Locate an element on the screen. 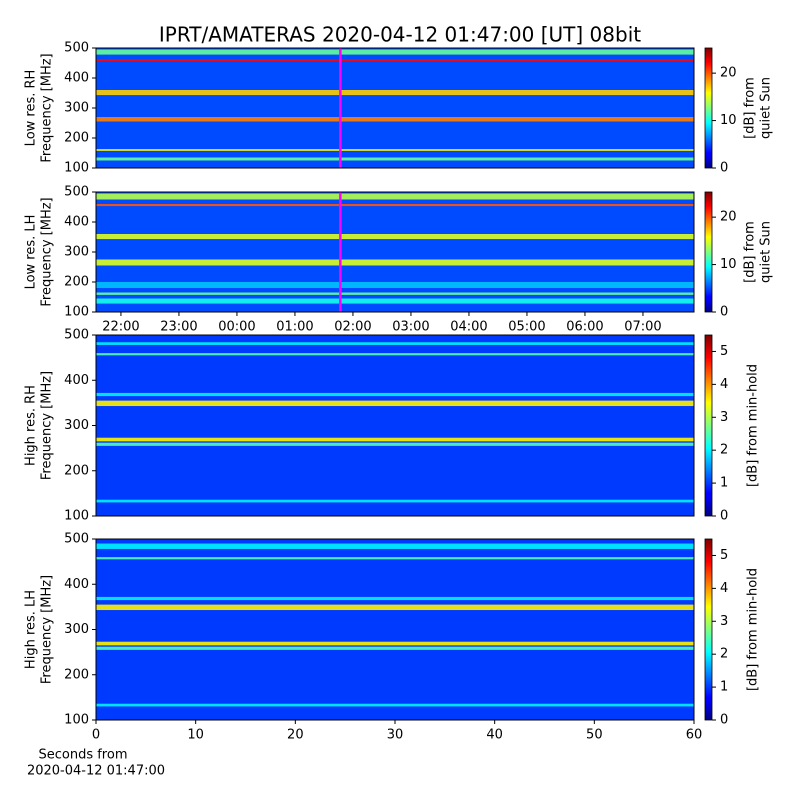  x-axis-label: Seconds from is located at coordinates (82, 755).